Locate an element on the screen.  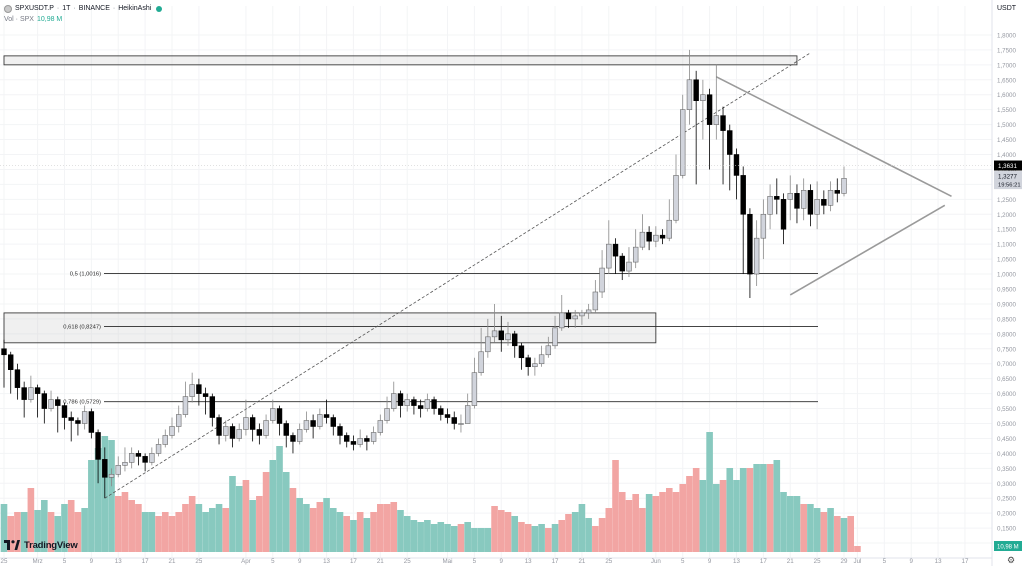
time-tick-label: 21 is located at coordinates (172, 561).